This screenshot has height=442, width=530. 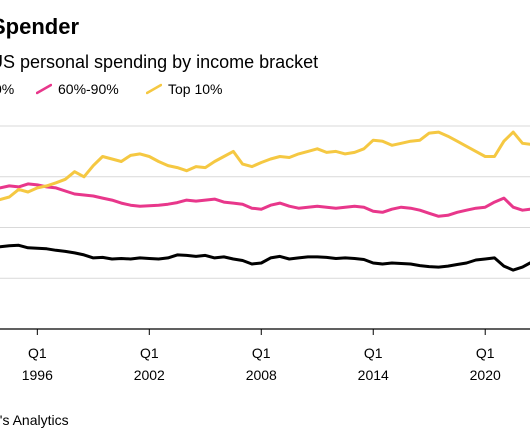 What do you see at coordinates (485, 375) in the screenshot?
I see `x-tick-year-label: 2020` at bounding box center [485, 375].